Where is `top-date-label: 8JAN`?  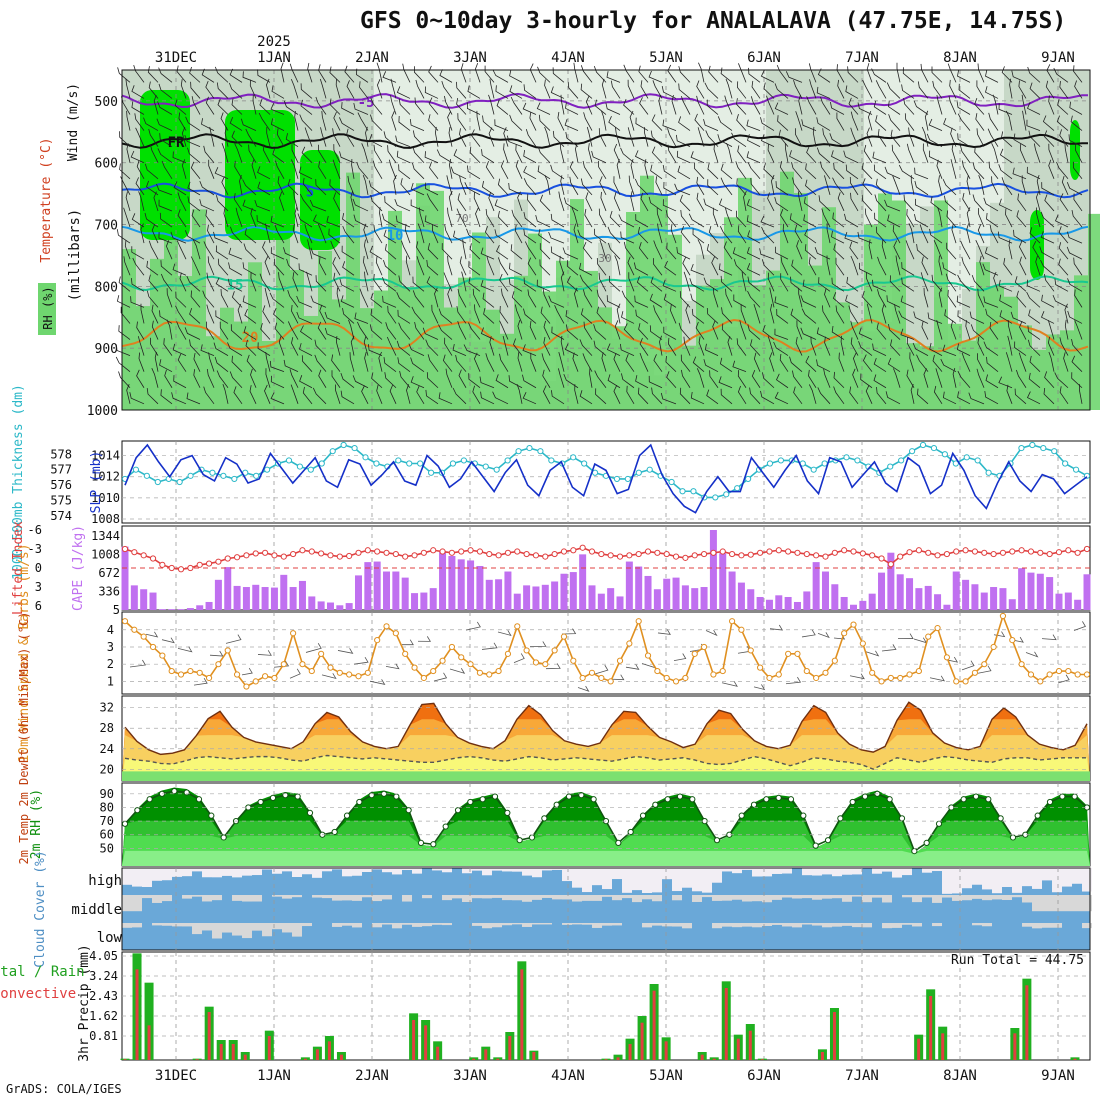 top-date-label: 8JAN is located at coordinates (960, 58).